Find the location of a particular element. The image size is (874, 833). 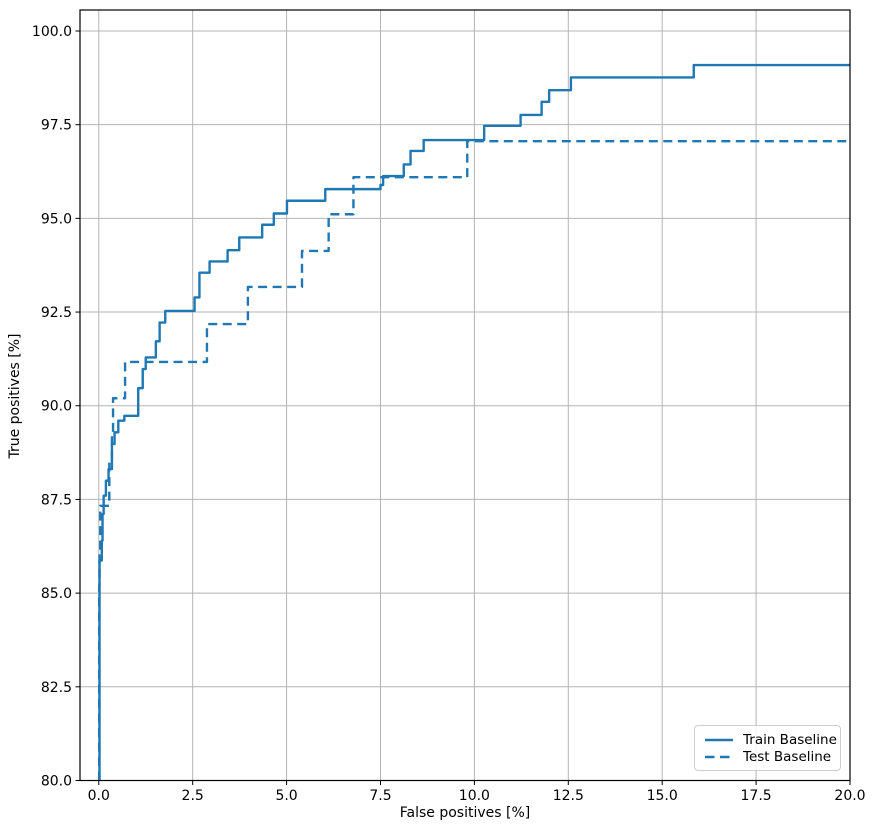

y-tick-label: 92.5 is located at coordinates (56, 313).